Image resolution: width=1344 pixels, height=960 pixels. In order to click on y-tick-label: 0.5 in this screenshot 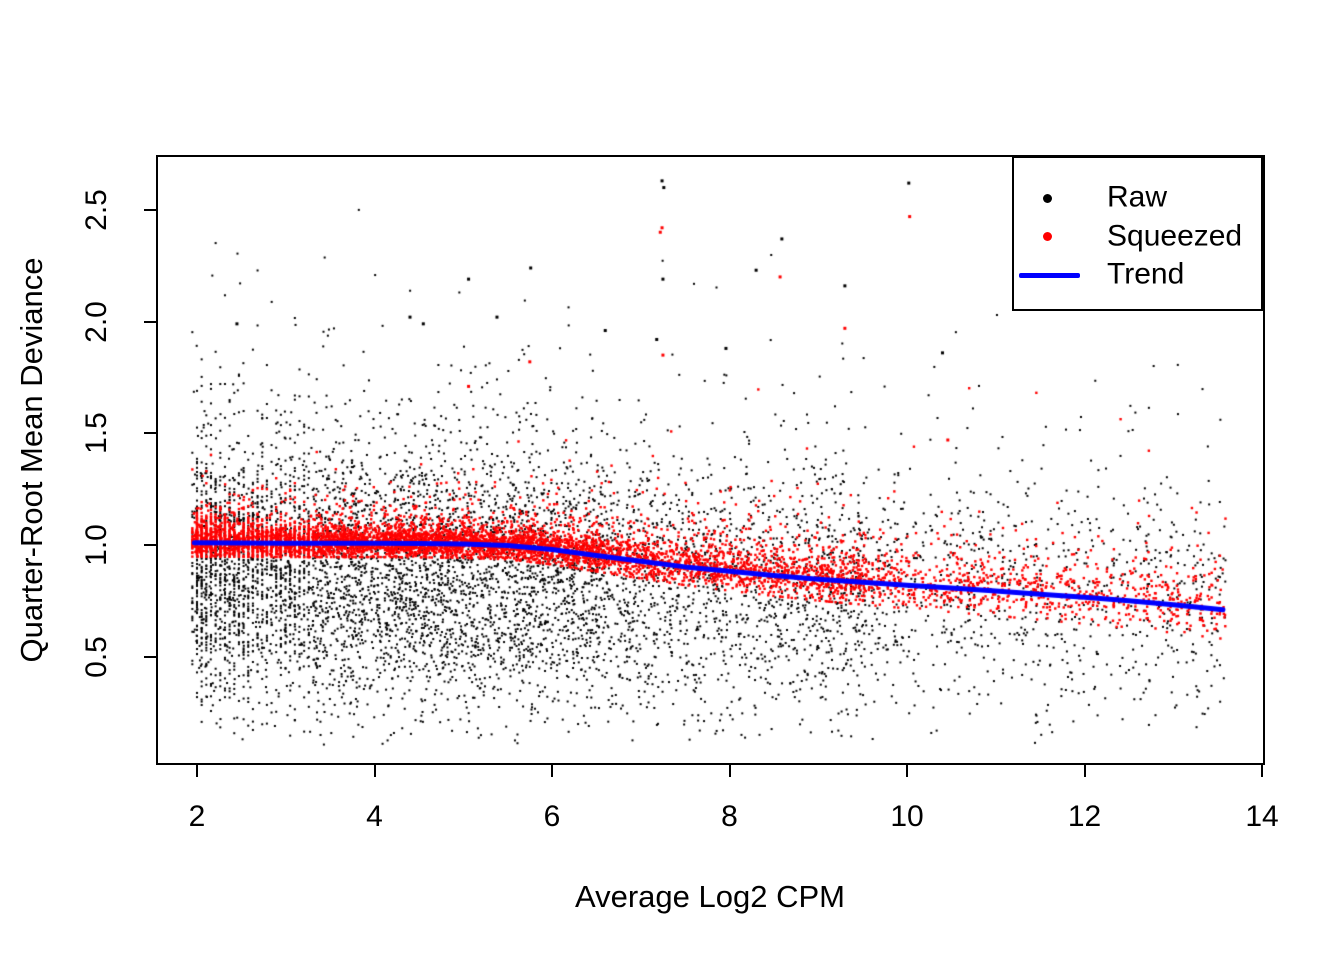, I will do `click(96, 656)`.